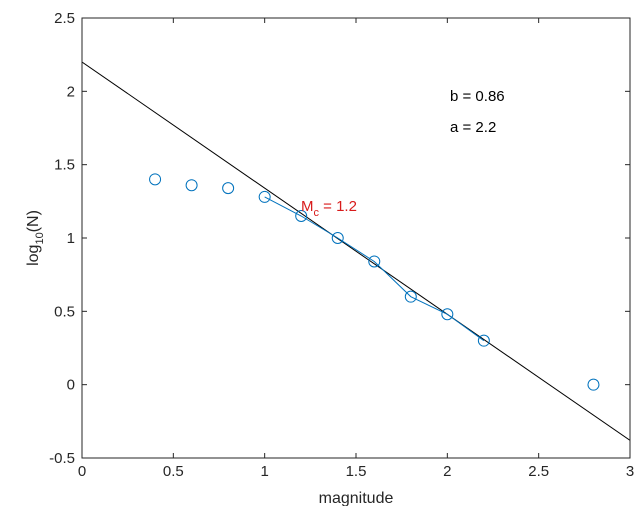  Describe the element at coordinates (473, 127) in the screenshot. I see `annotation-a-value: a = 2.2` at that location.